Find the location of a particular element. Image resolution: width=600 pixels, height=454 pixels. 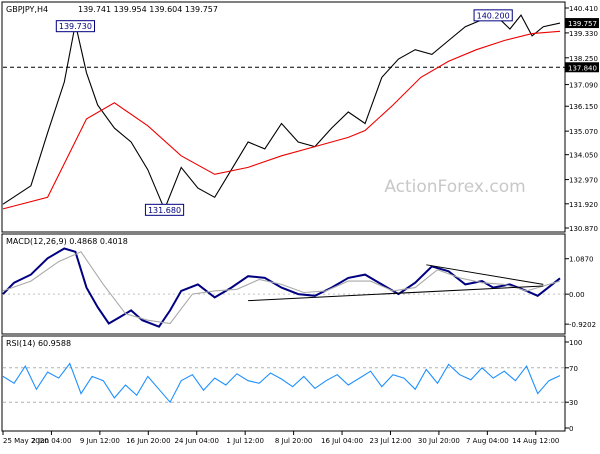

rsi-series-rsi is located at coordinates (281, 383).